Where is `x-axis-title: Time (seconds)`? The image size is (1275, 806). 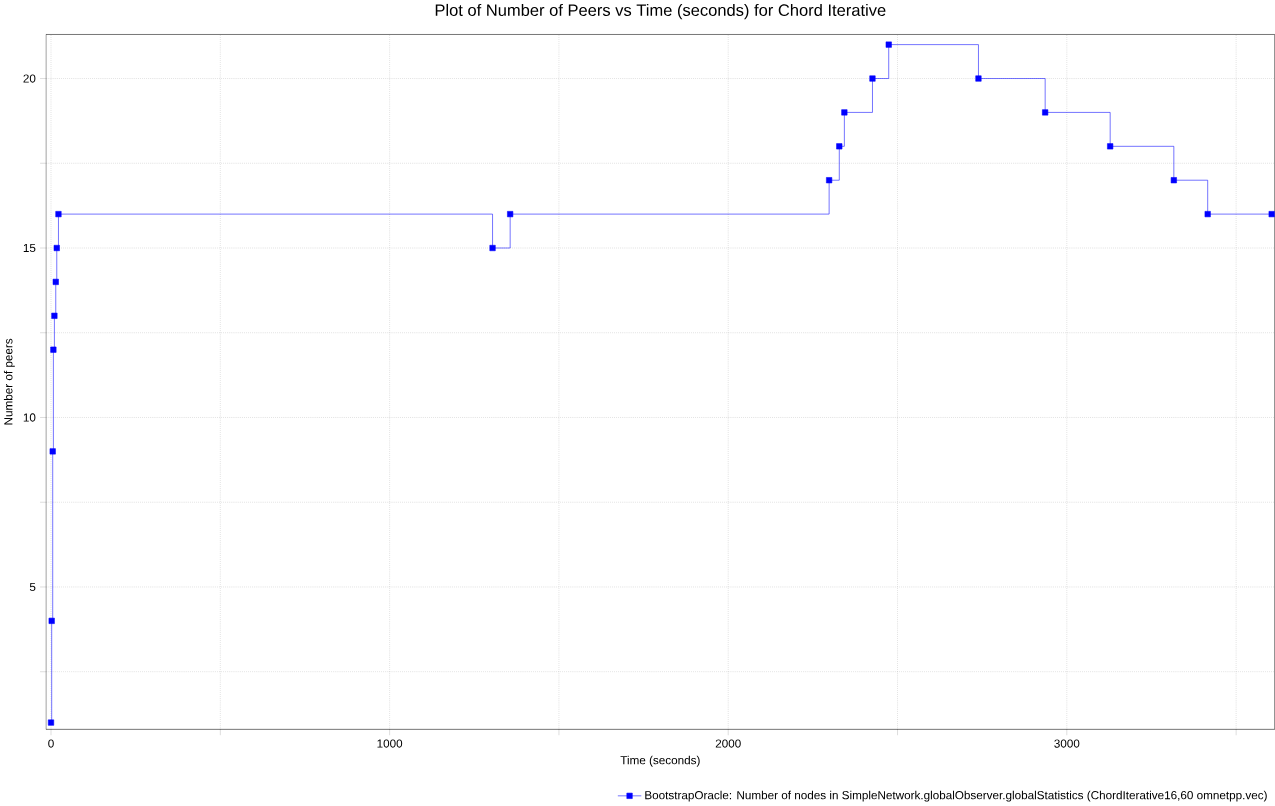
x-axis-title: Time (seconds) is located at coordinates (660, 761).